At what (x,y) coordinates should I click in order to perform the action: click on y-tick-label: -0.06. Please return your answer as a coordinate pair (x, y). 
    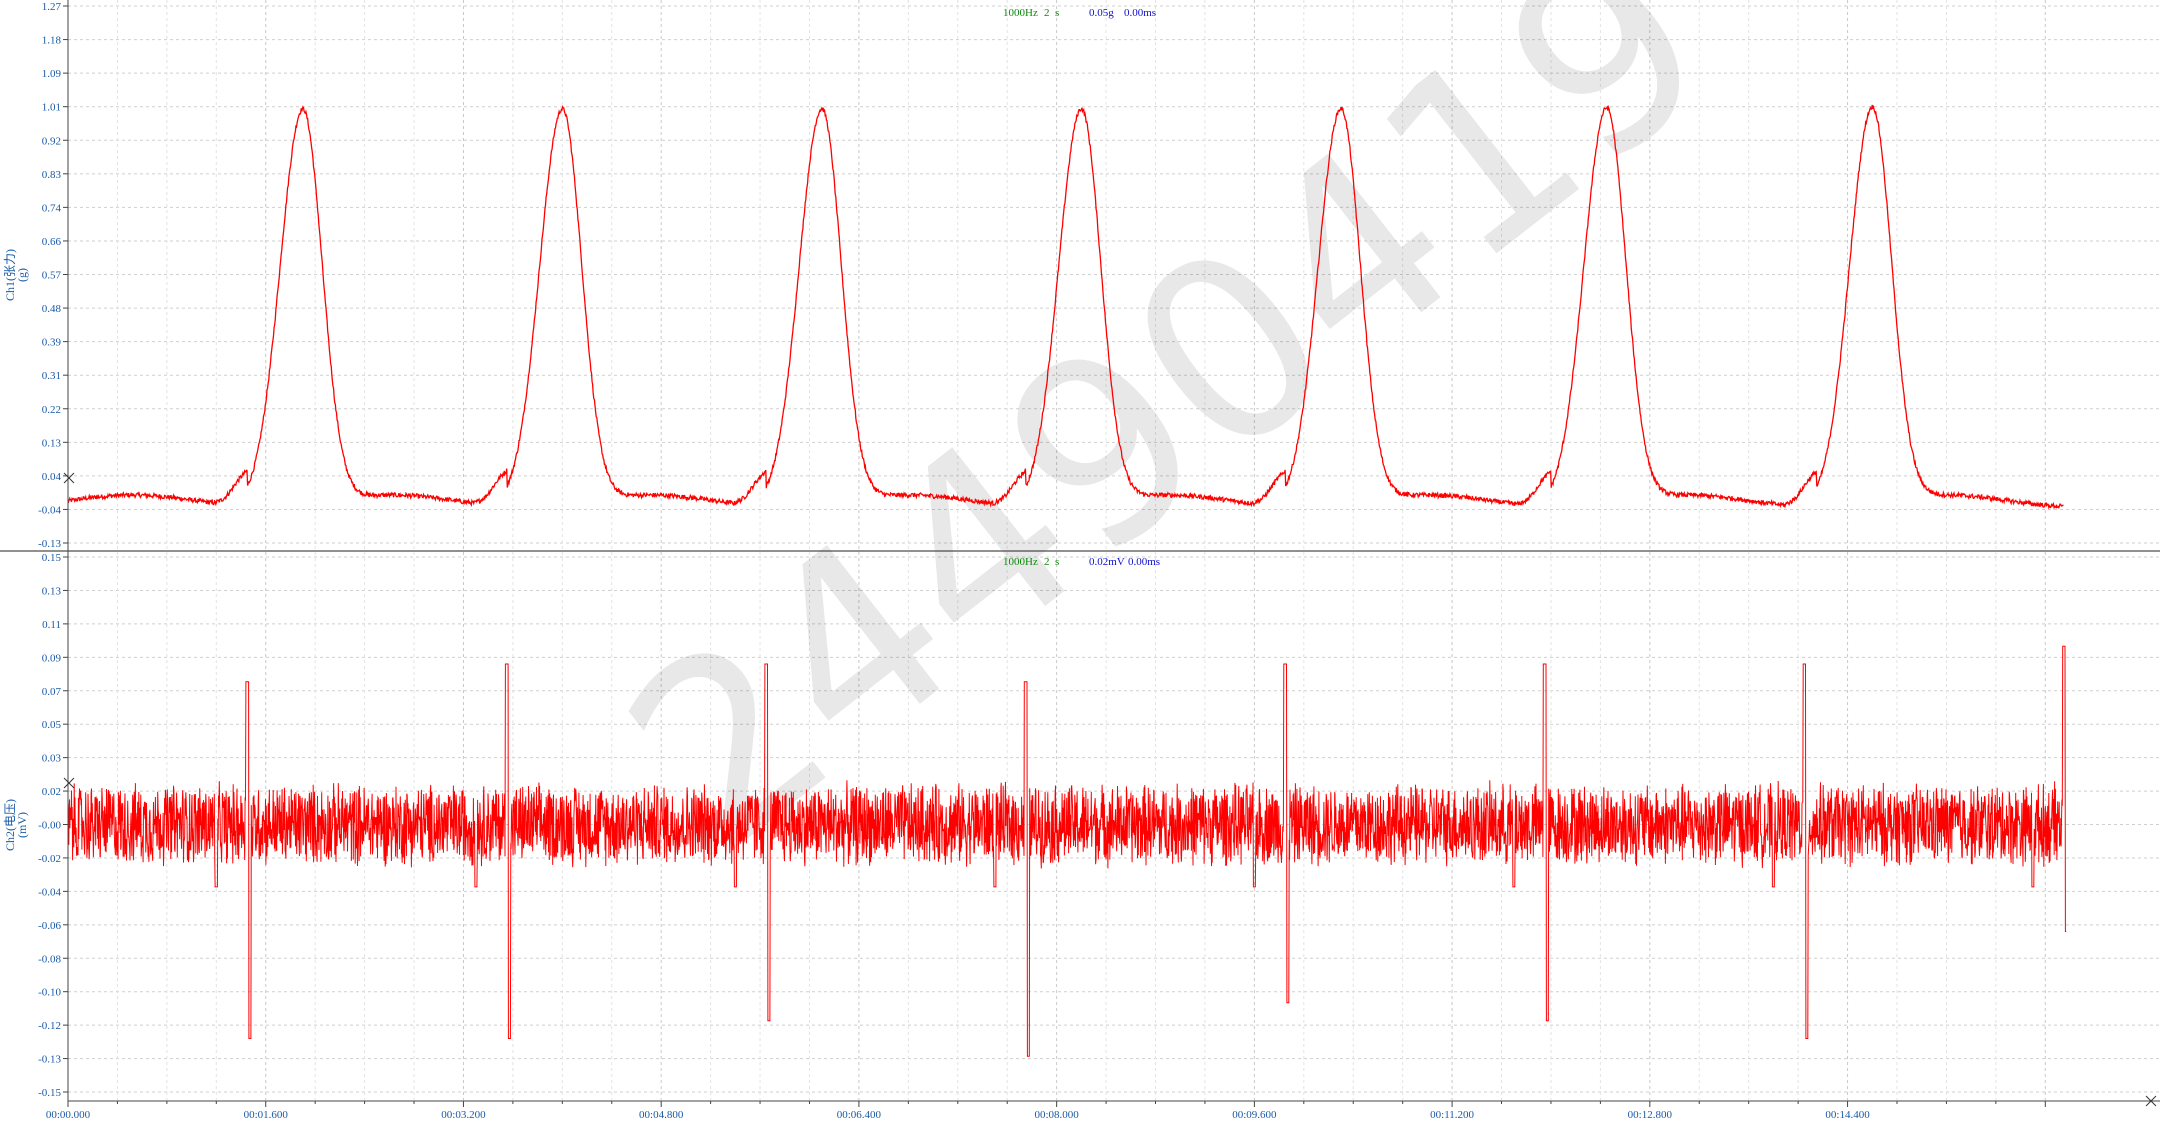
    Looking at the image, I should click on (49, 926).